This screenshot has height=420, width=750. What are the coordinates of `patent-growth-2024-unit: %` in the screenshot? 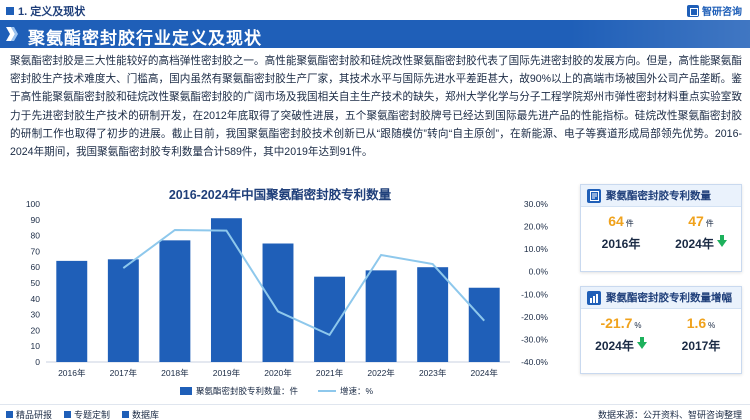 It's located at (638, 325).